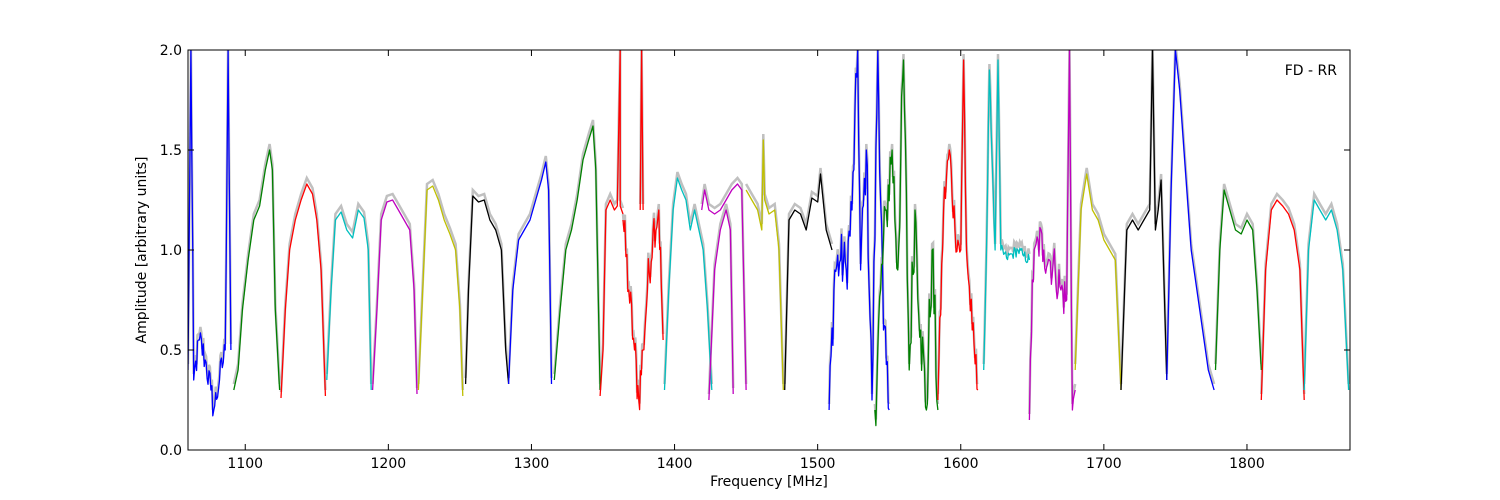 This screenshot has height=500, width=1500. Describe the element at coordinates (171, 451) in the screenshot. I see `y-tick-label: 0.0` at that location.